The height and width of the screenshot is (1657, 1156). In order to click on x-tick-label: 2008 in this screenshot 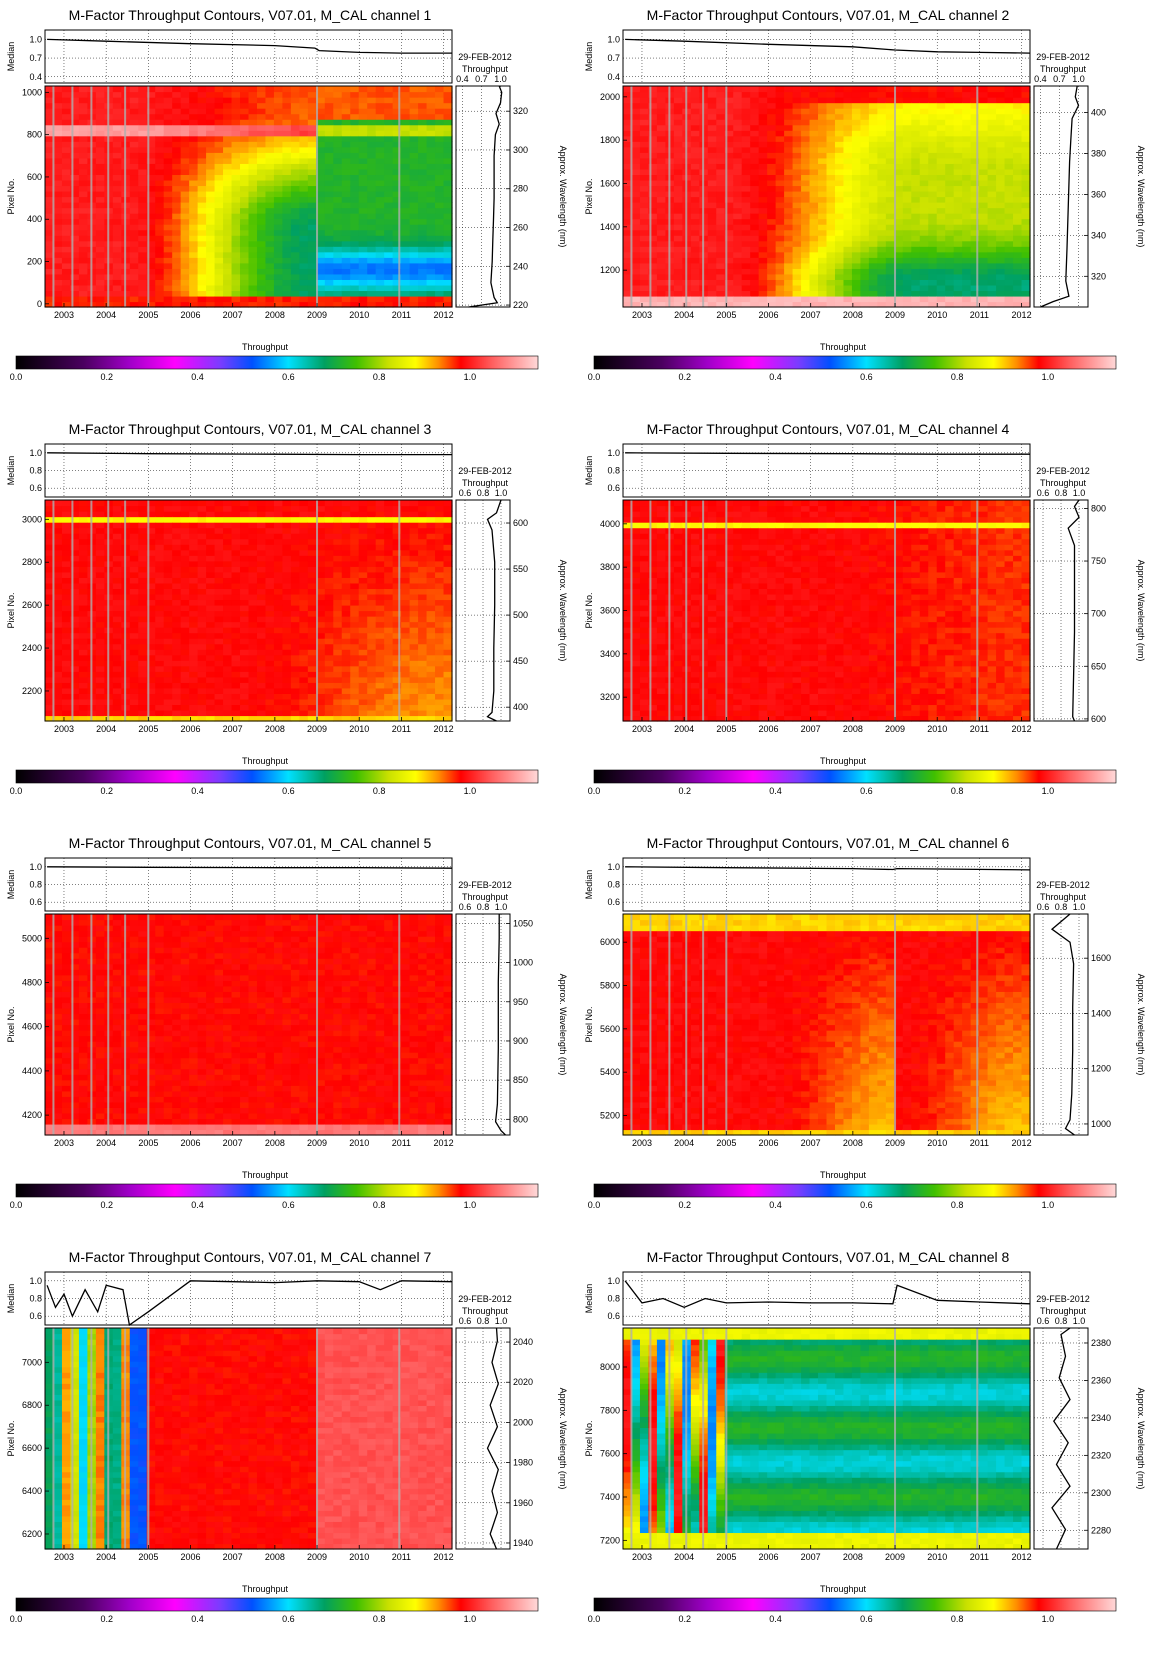, I will do `click(275, 315)`.